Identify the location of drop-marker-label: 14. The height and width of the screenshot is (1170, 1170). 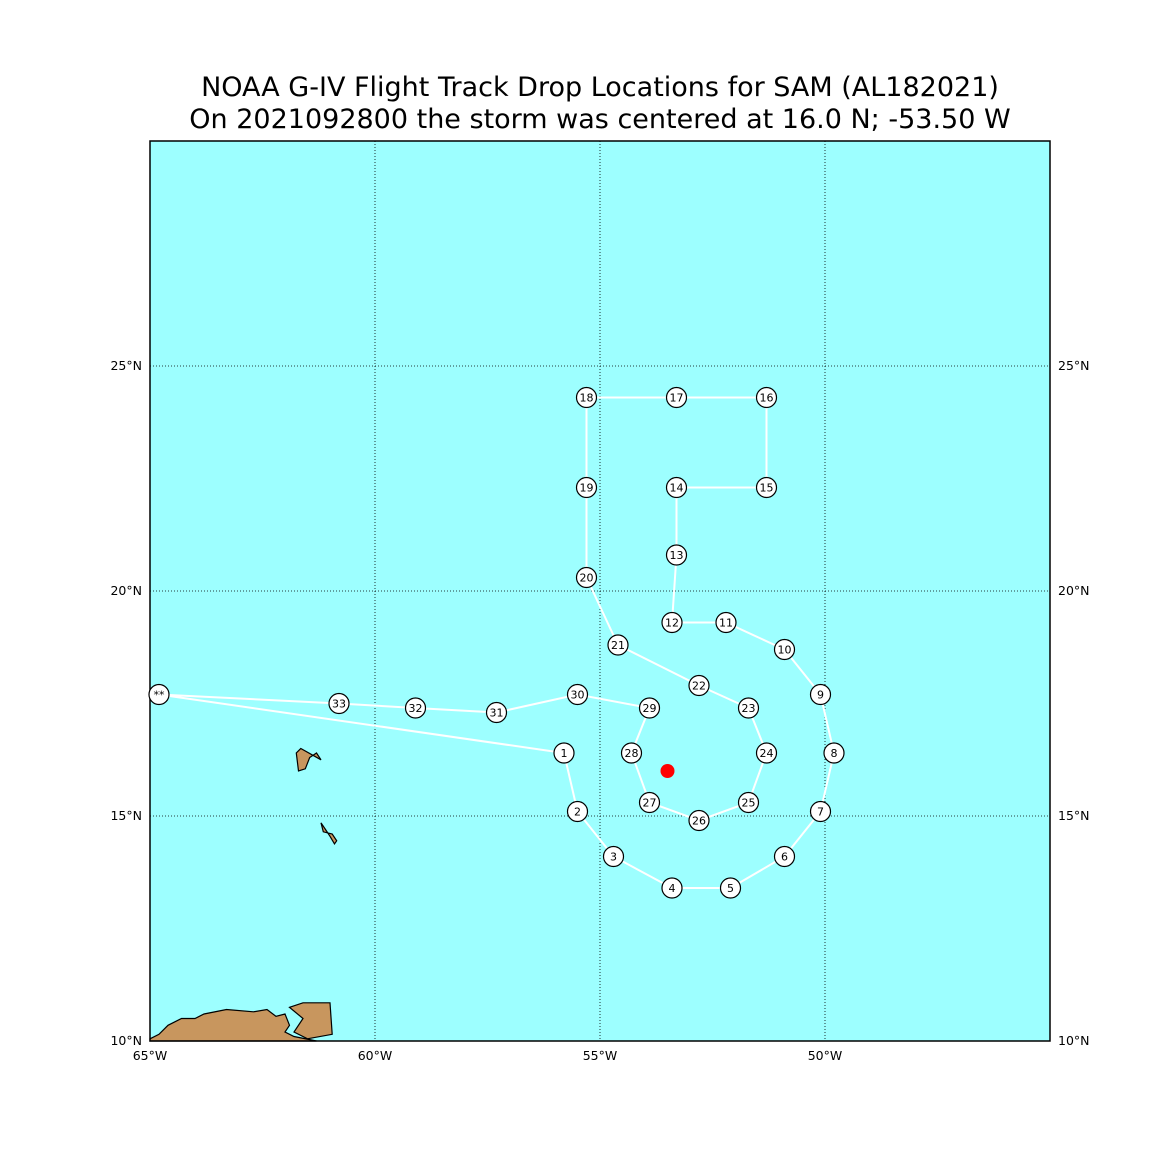
(677, 488).